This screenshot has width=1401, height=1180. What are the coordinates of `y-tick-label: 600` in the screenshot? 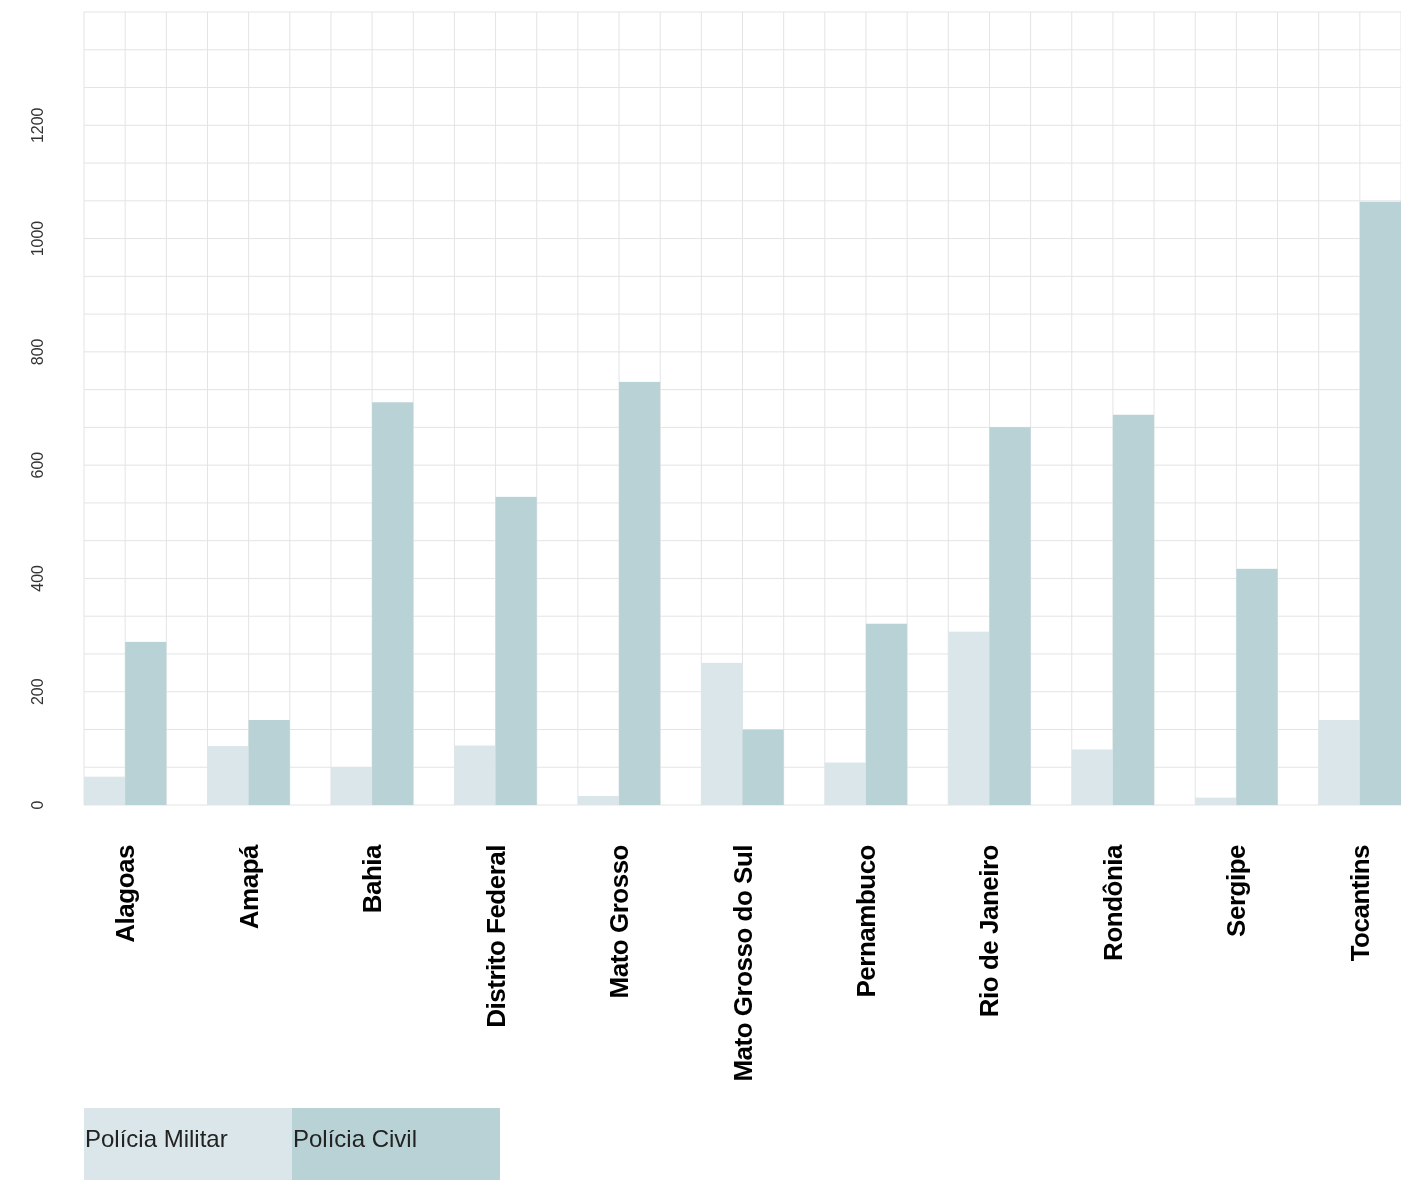 It's located at (37, 465).